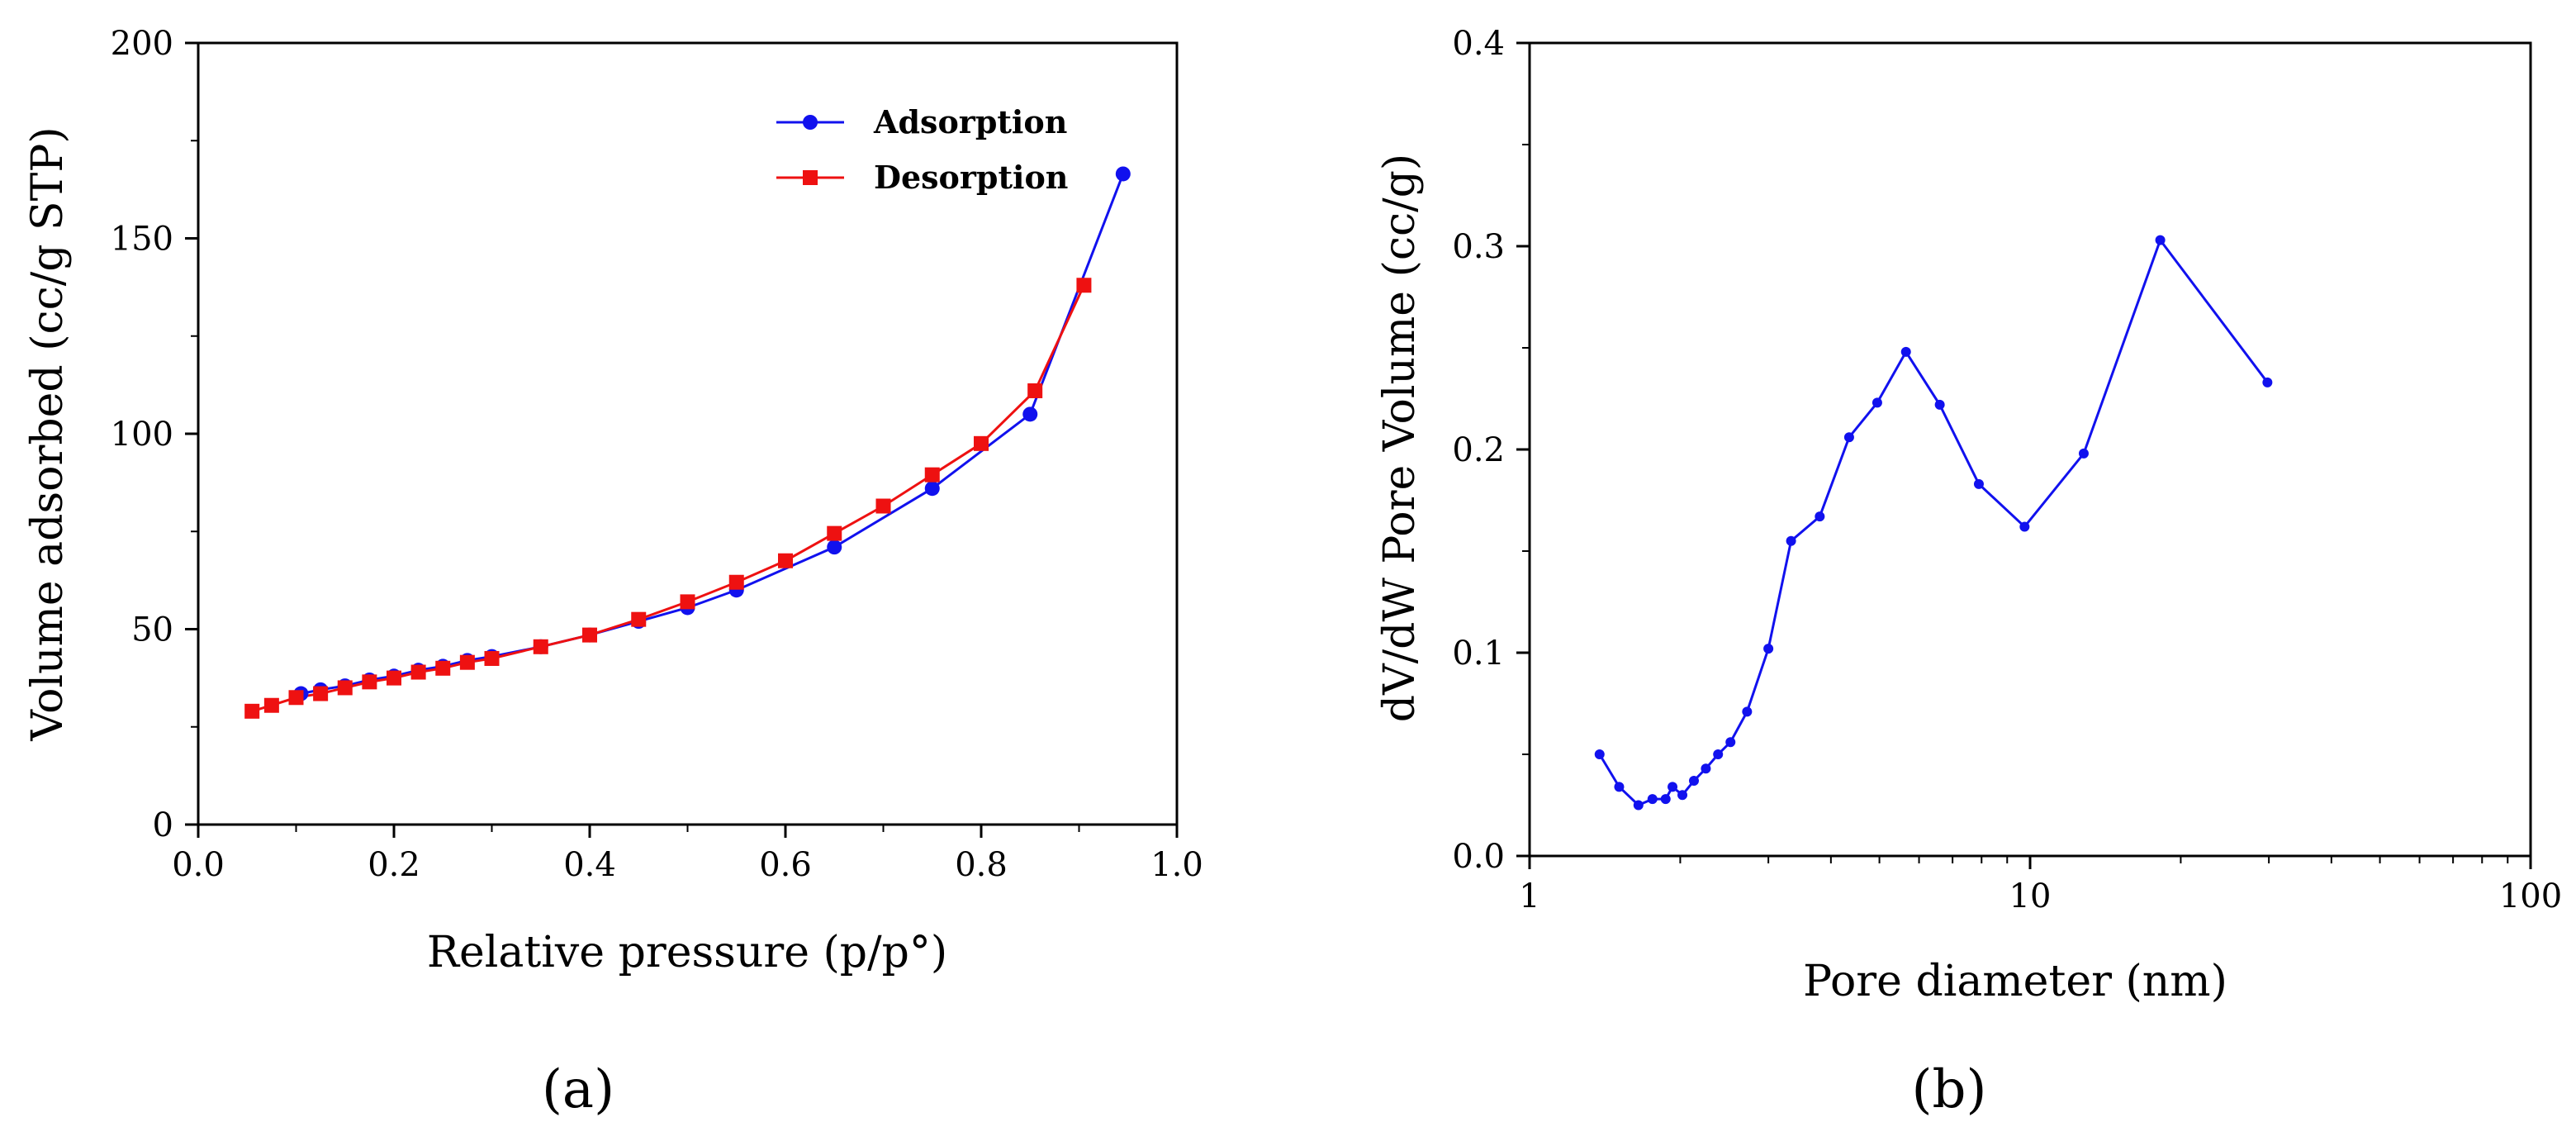 The width and height of the screenshot is (2576, 1141). I want to click on y-axis-label-b: dV/dW Pore Volume (cc/g), so click(1400, 438).